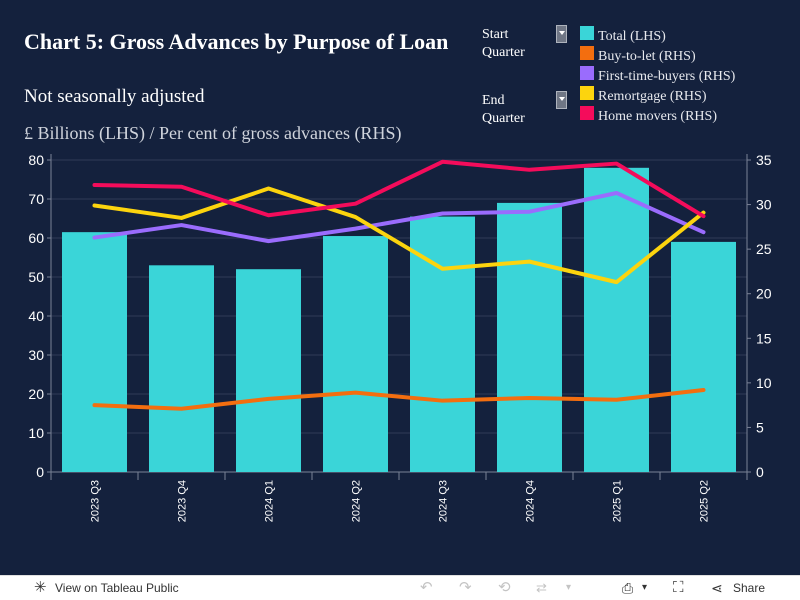 This screenshot has width=800, height=600. What do you see at coordinates (503, 118) in the screenshot?
I see `end-label-line2: Quarter` at bounding box center [503, 118].